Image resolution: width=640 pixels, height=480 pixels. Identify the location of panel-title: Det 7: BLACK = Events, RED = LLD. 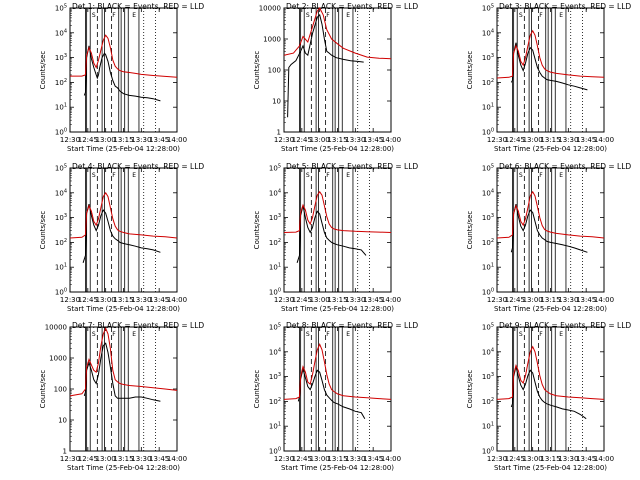
(138, 325).